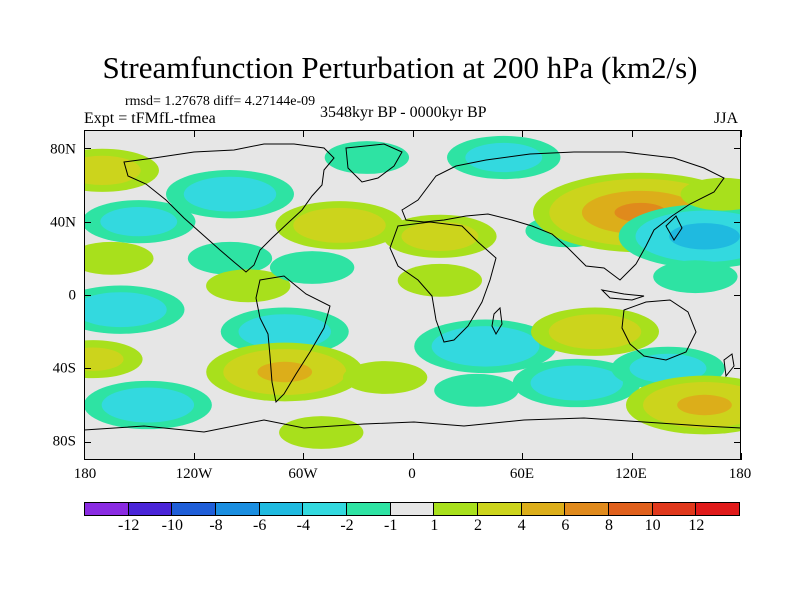  What do you see at coordinates (64, 368) in the screenshot?
I see `lat-tick-label: 40S` at bounding box center [64, 368].